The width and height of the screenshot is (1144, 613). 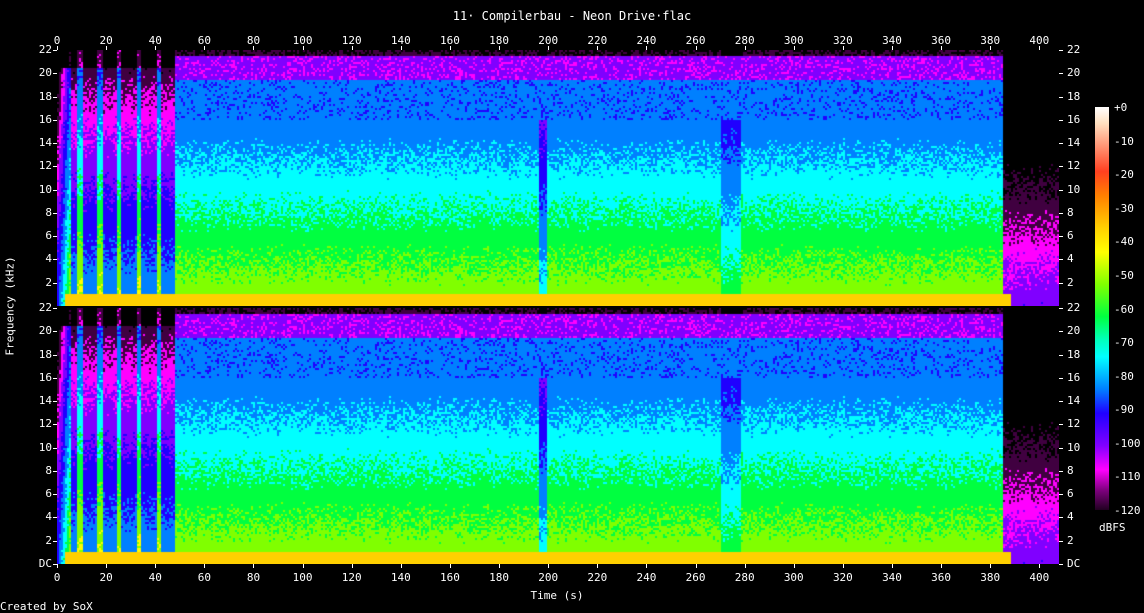 I want to click on colorbar-tick-label: -30, so click(x=1124, y=208).